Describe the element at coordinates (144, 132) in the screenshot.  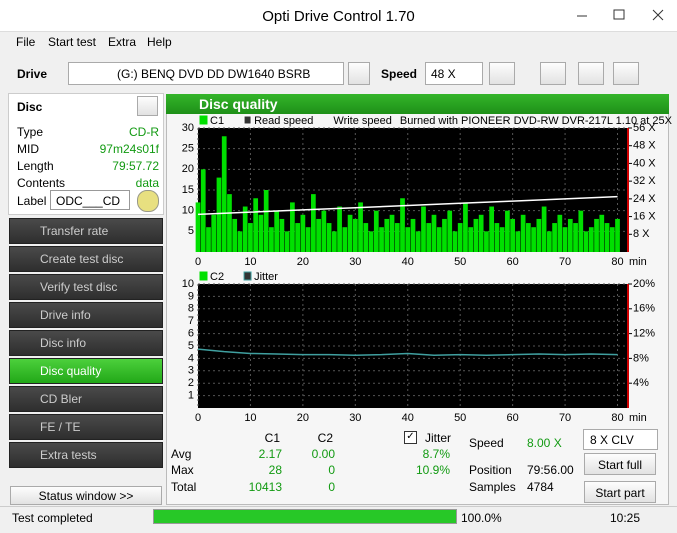
I see `disc-value: CD-R` at that location.